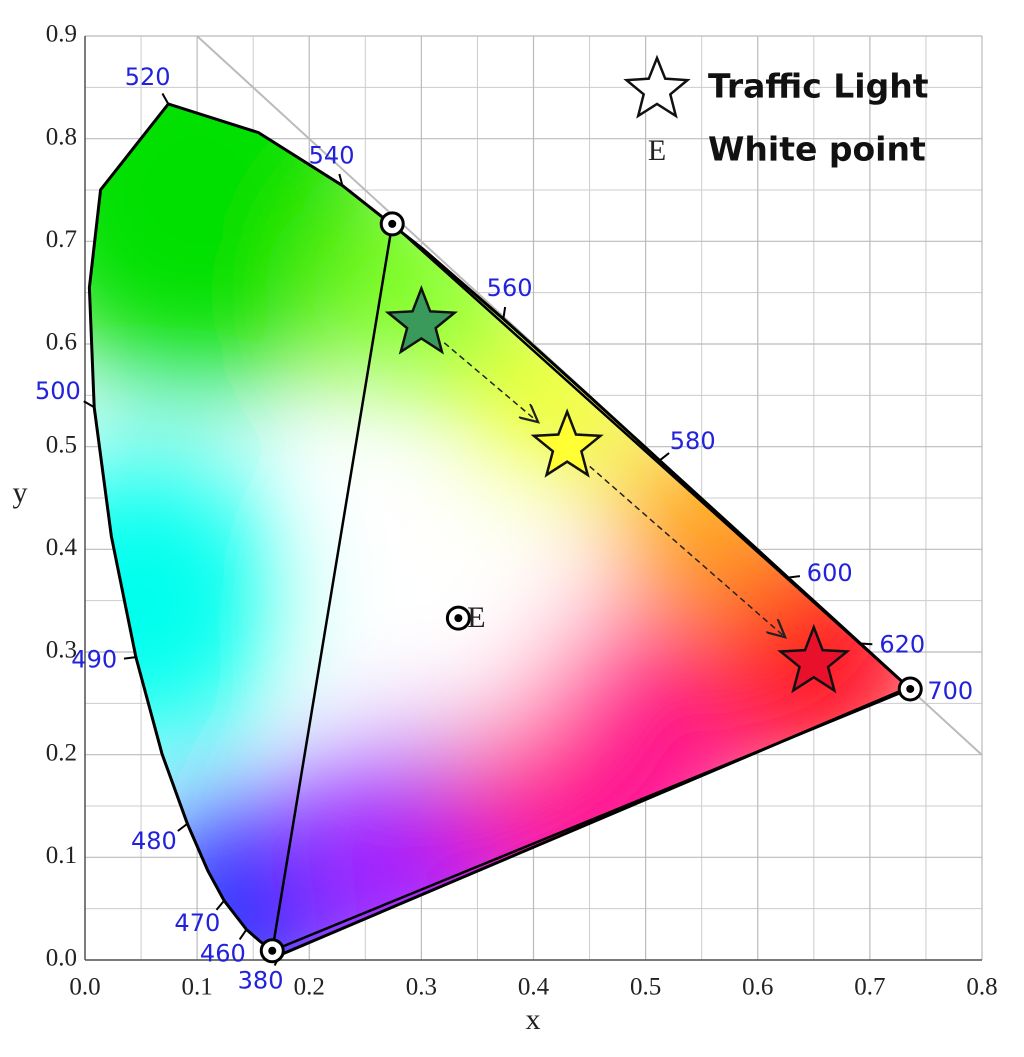 Image resolution: width=1024 pixels, height=1057 pixels. What do you see at coordinates (61, 855) in the screenshot?
I see `y-tick-label: 0.1` at bounding box center [61, 855].